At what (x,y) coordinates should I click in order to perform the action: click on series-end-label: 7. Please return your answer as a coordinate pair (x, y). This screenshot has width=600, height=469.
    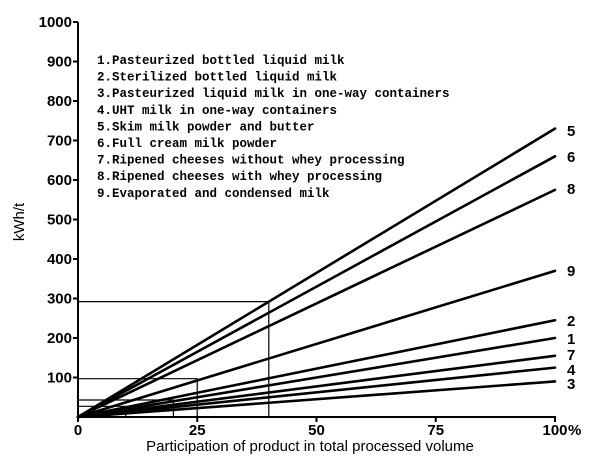
    Looking at the image, I should click on (571, 355).